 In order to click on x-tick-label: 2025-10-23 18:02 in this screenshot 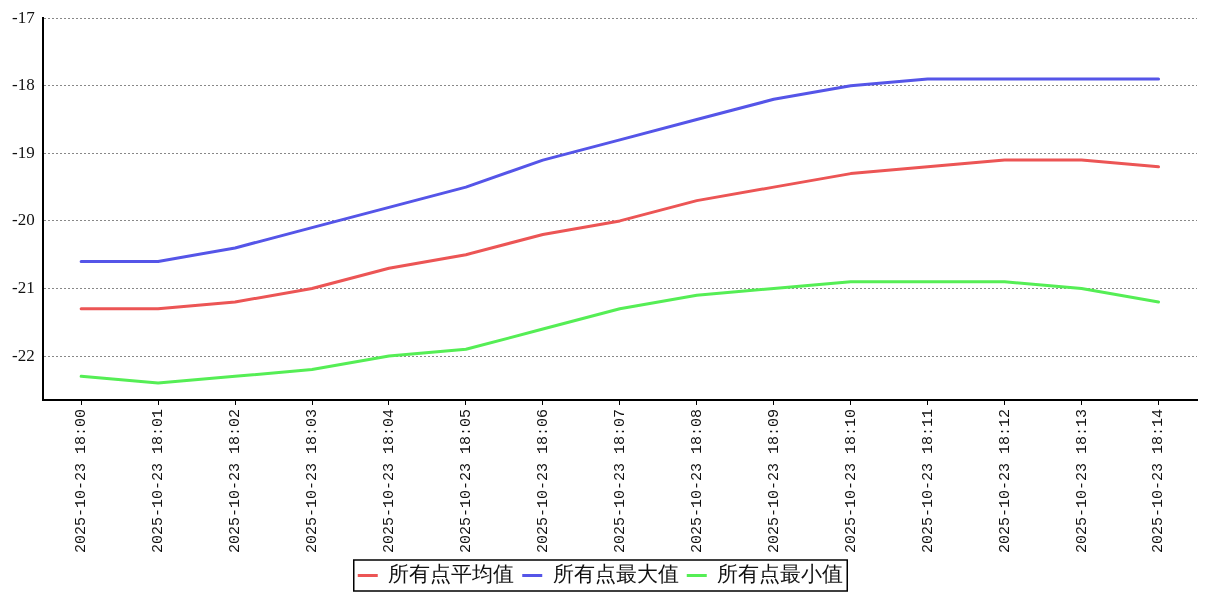, I will do `click(236, 481)`.